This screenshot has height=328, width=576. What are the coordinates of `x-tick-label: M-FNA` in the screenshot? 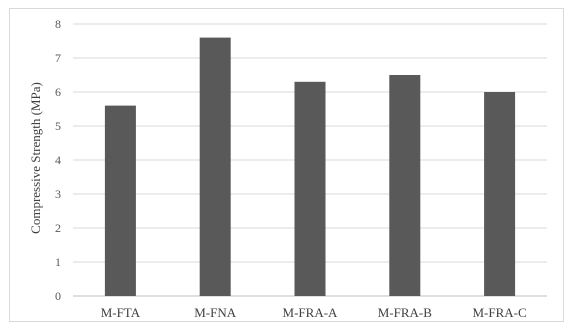 It's located at (215, 312).